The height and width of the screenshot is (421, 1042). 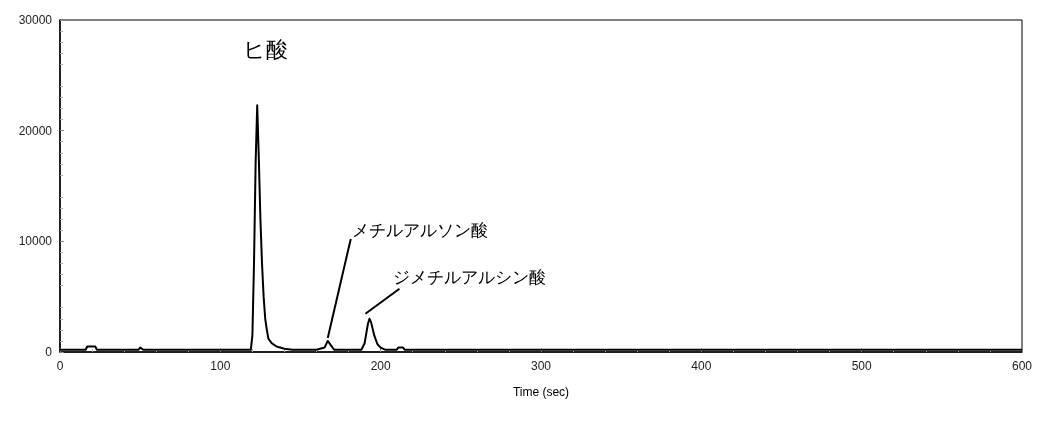 I want to click on y-tick-label: 20000, so click(x=35, y=130).